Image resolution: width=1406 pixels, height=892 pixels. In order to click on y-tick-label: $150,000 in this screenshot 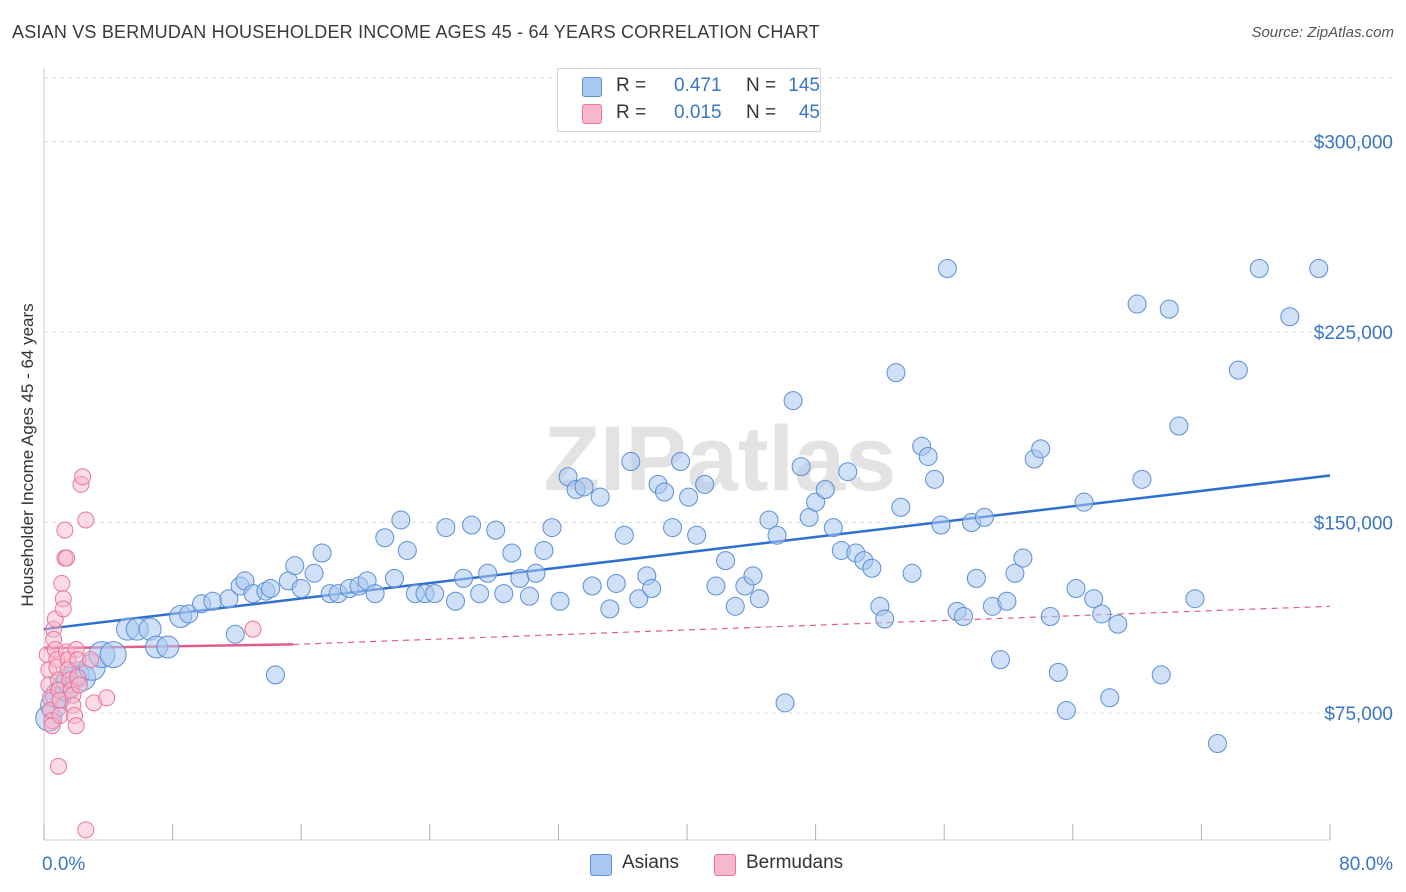, I will do `click(1353, 524)`.